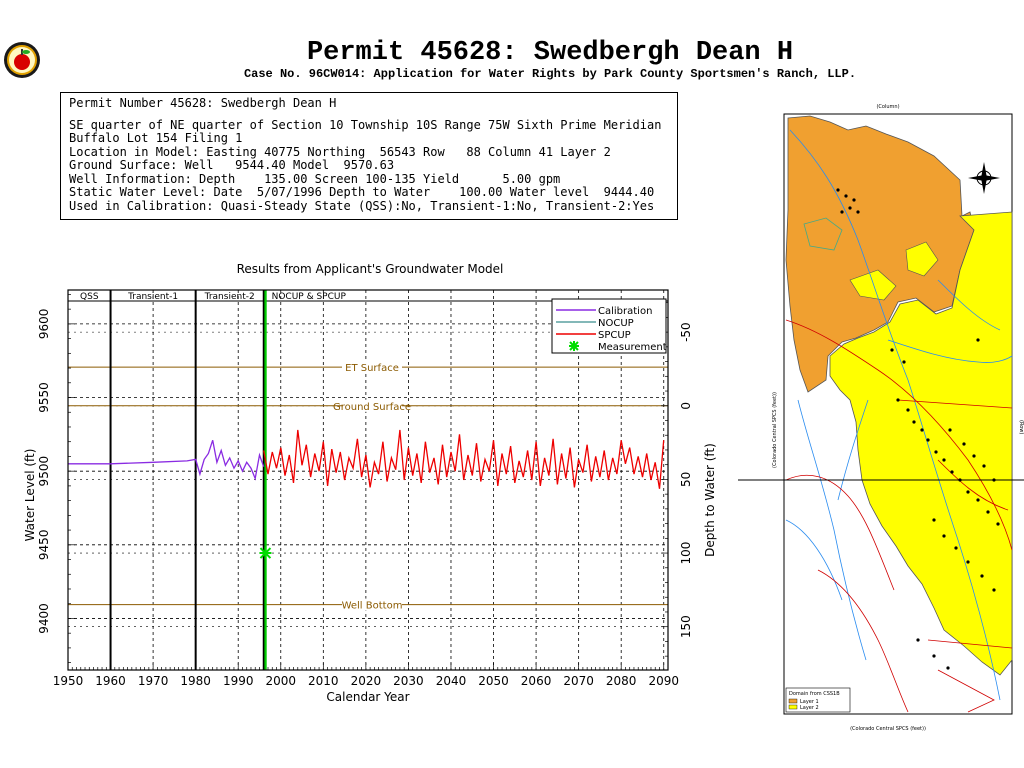 This screenshot has height=768, width=1024. I want to click on x-axis-label: Calendar Year, so click(367, 697).